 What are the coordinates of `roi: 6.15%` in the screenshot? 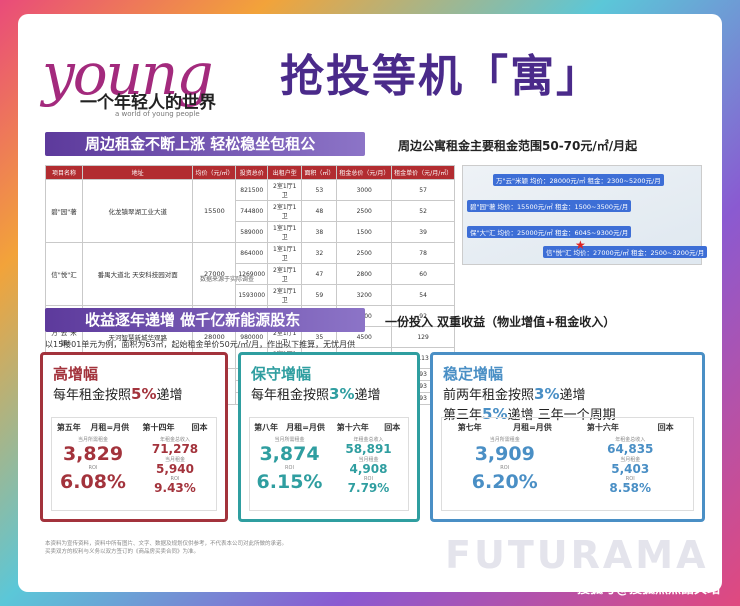 It's located at (289, 482).